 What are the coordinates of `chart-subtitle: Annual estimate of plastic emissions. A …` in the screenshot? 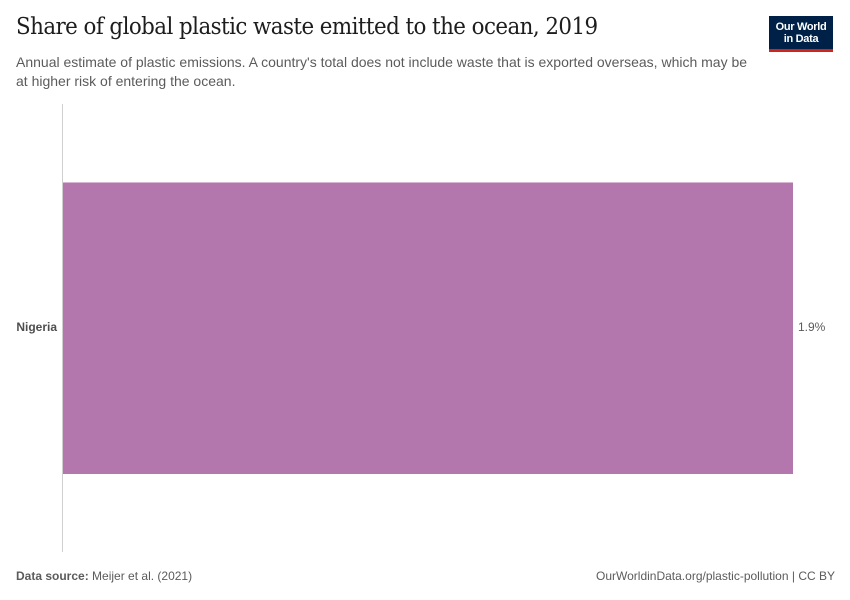 It's located at (382, 71).